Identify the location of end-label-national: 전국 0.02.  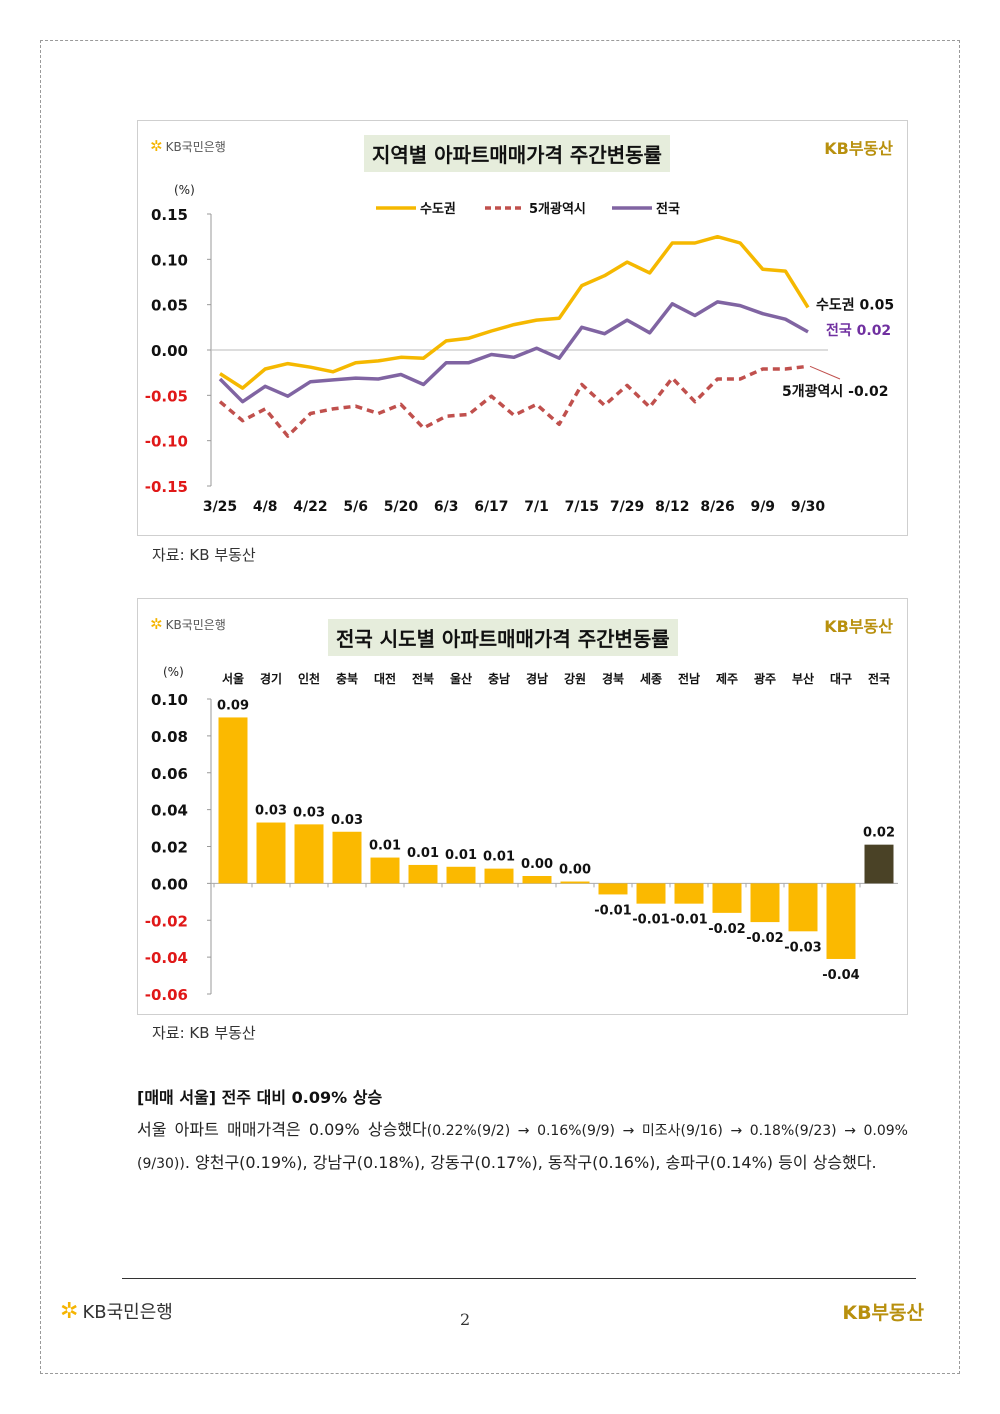
(858, 330).